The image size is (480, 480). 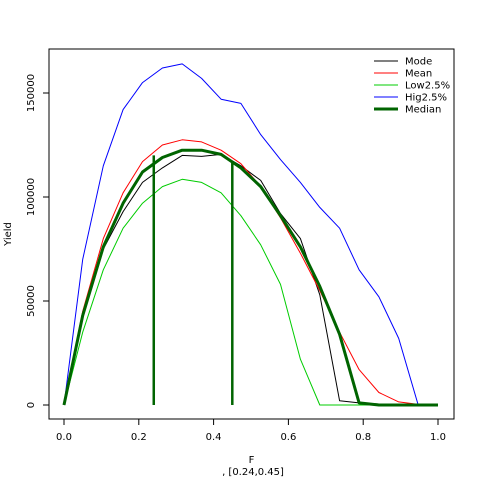 What do you see at coordinates (193, 280) in the screenshot?
I see `interval-lines` at bounding box center [193, 280].